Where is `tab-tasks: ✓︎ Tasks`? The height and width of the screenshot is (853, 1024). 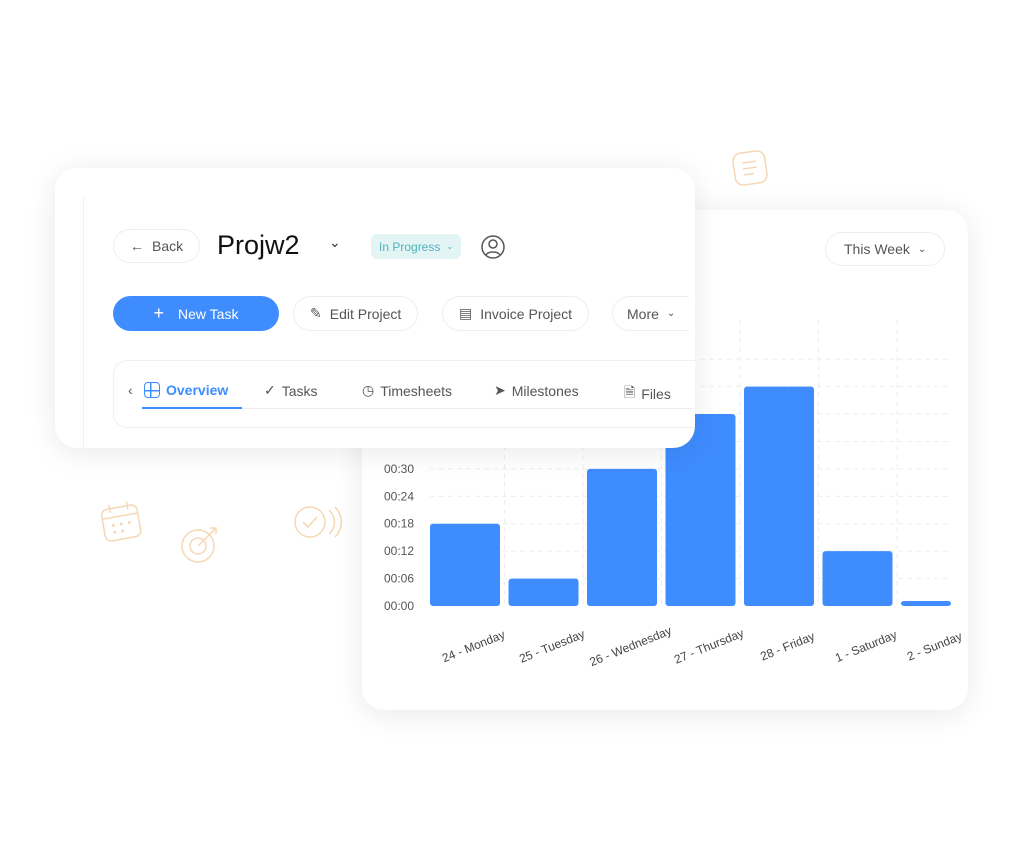 tab-tasks: ✓︎ Tasks is located at coordinates (291, 390).